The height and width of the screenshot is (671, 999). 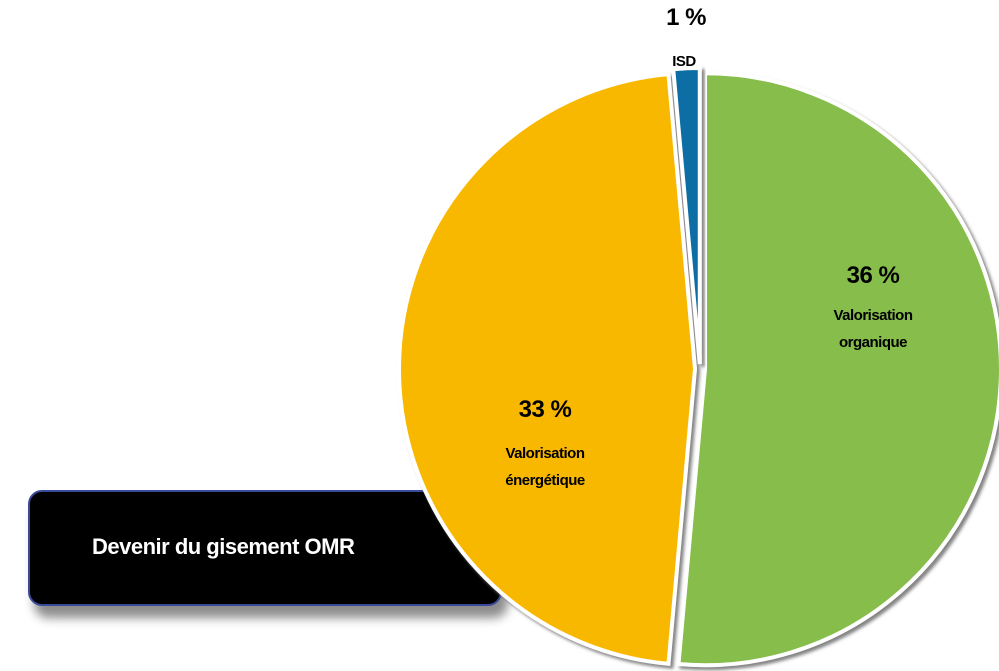 I want to click on category-label: ISD, so click(x=684, y=61).